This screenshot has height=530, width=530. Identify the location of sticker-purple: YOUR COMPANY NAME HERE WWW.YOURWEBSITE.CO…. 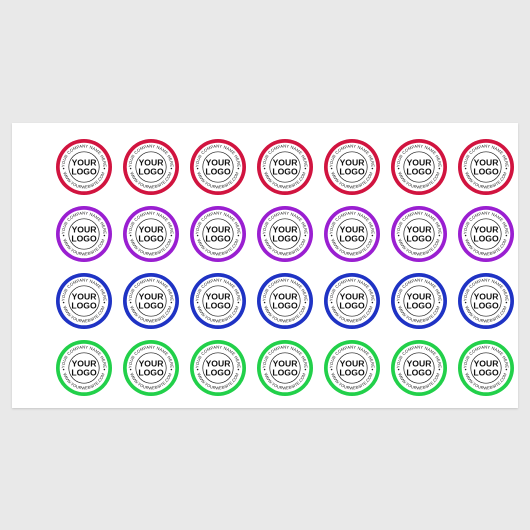
(84, 234).